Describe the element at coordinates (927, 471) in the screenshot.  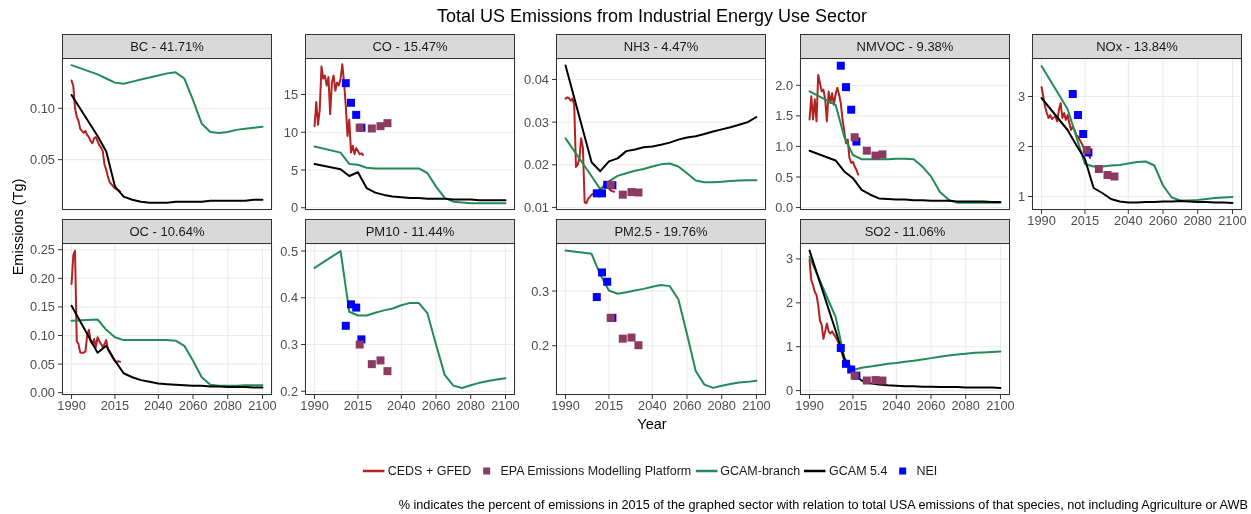
I see `legend-label: NEI` at that location.